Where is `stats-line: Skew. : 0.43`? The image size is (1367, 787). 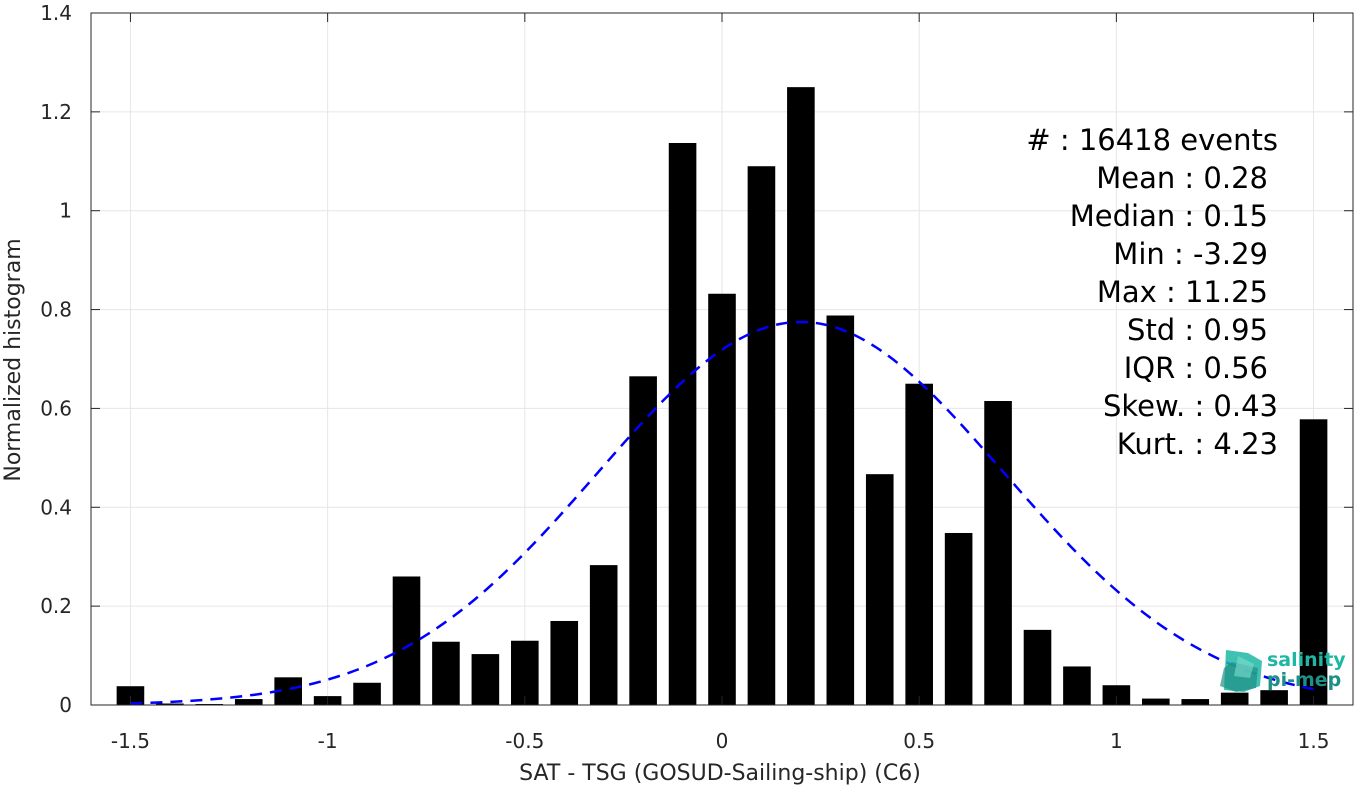 stats-line: Skew. : 0.43 is located at coordinates (1190, 406).